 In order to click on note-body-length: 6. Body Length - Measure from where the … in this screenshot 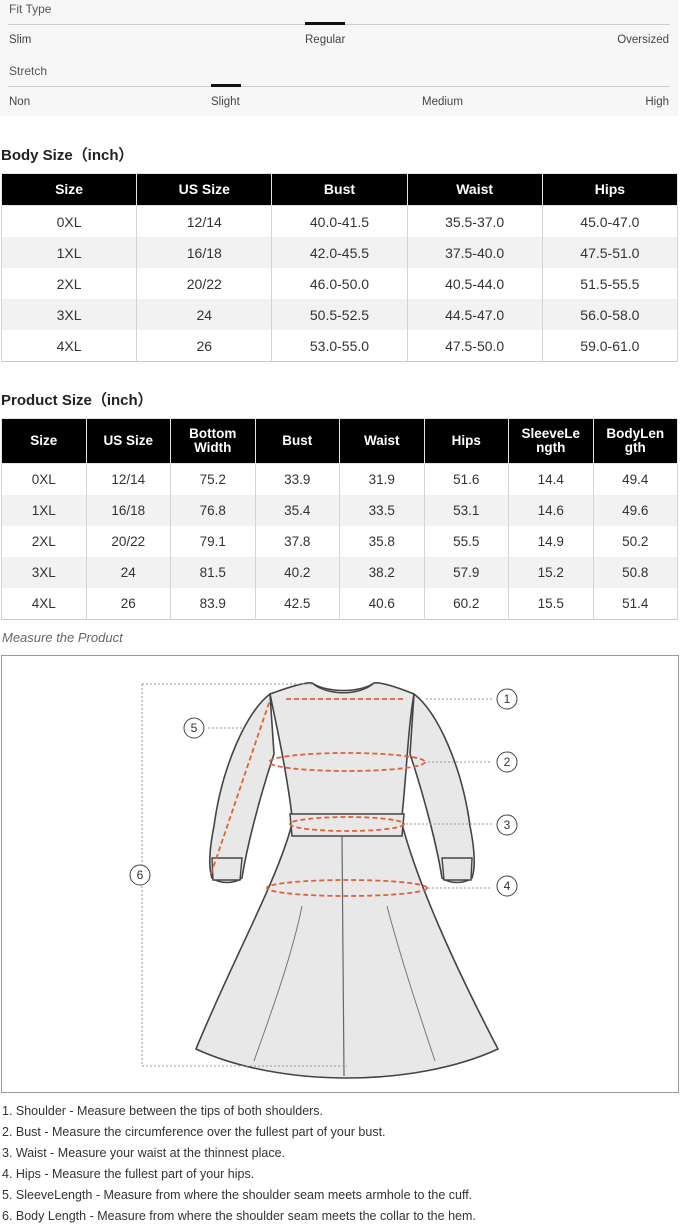, I will do `click(239, 1216)`.